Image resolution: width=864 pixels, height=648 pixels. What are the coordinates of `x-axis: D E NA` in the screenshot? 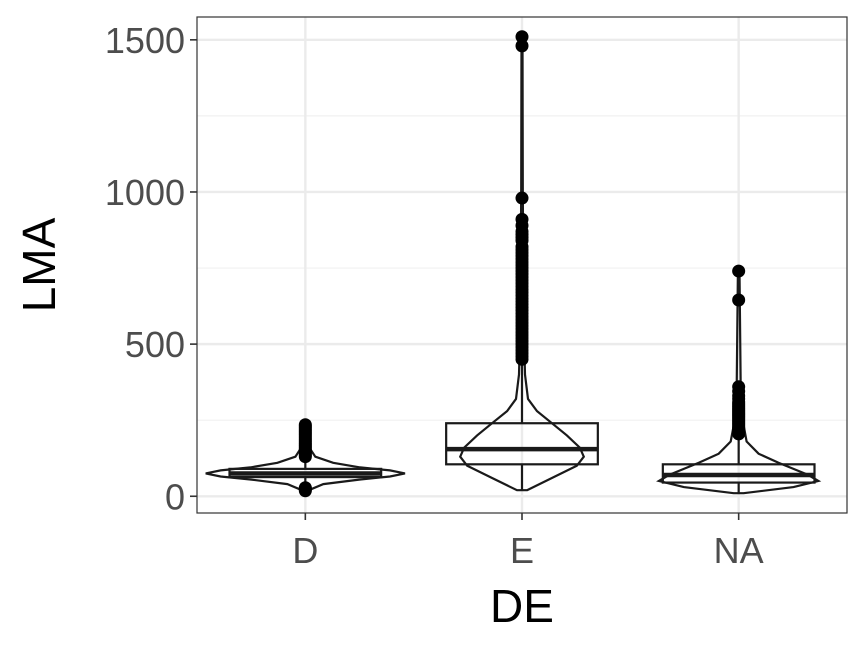 It's located at (528, 542).